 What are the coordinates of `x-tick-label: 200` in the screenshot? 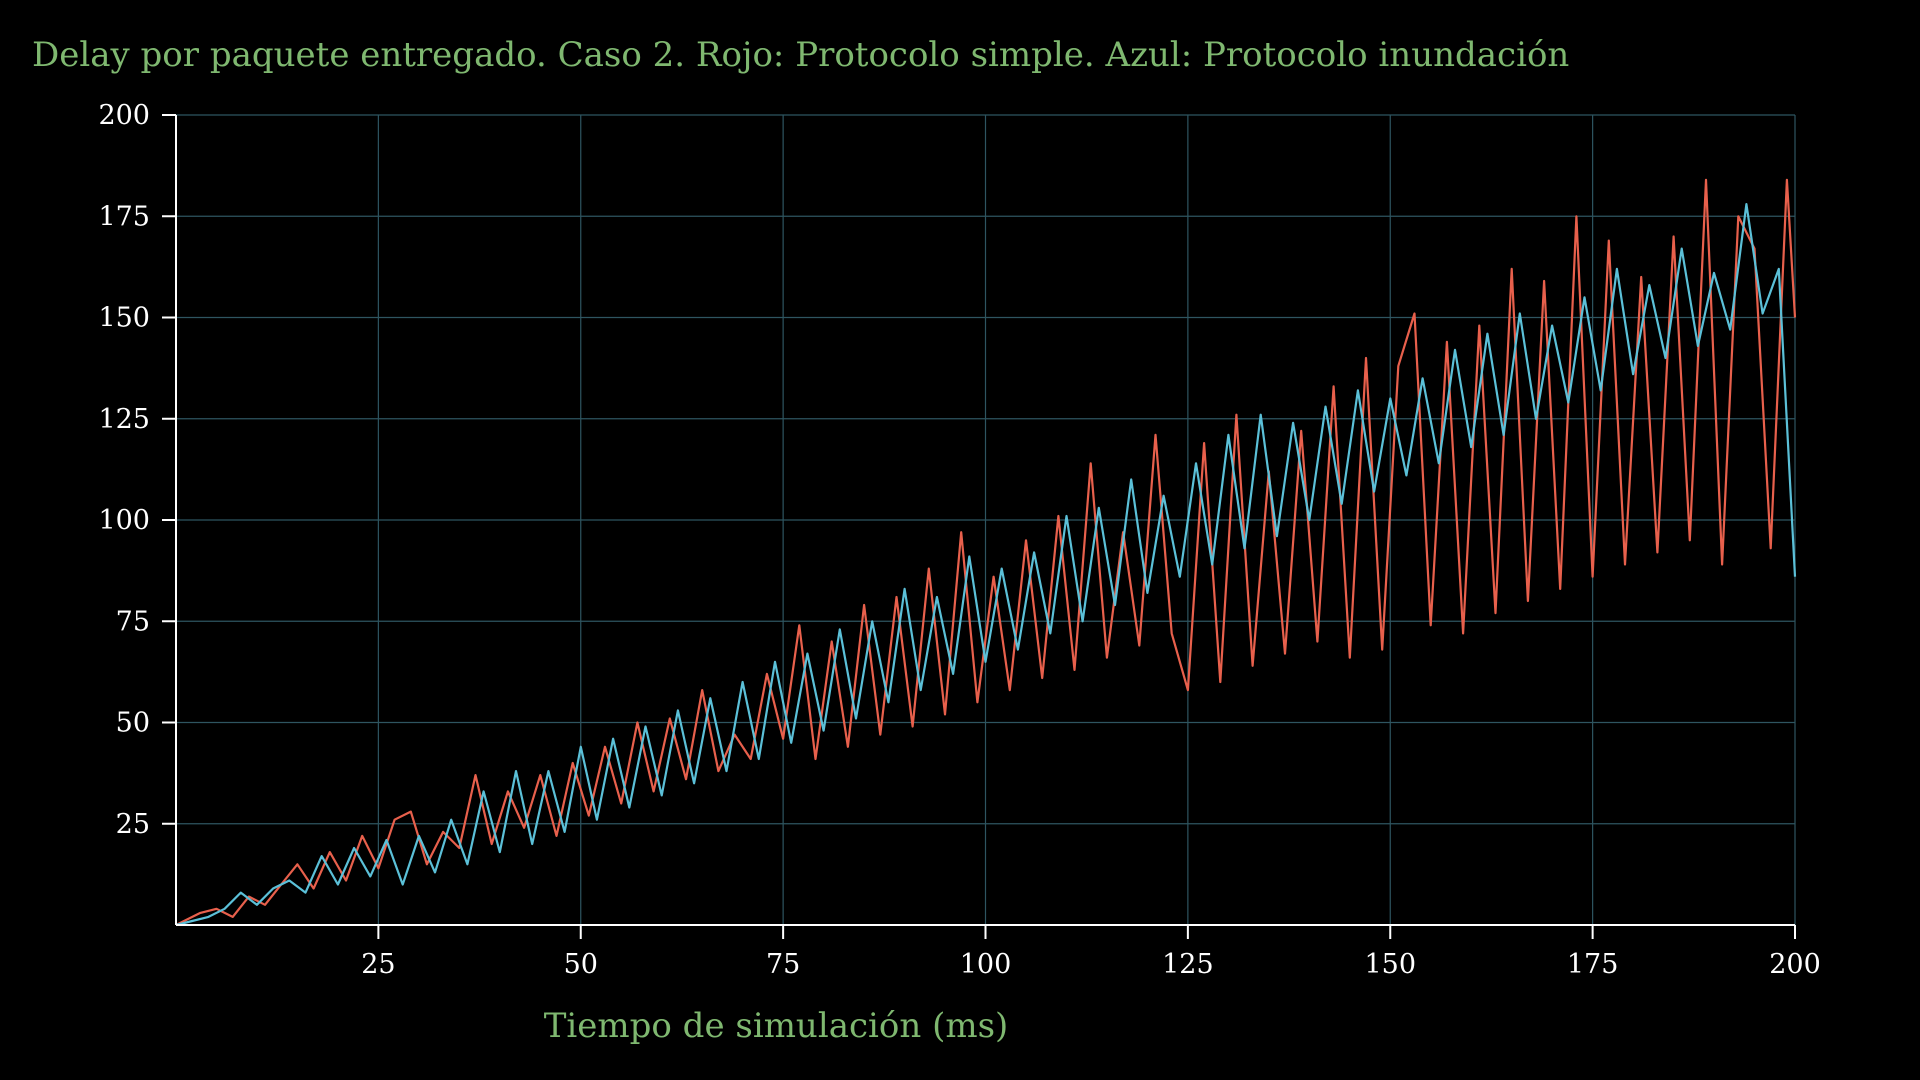 It's located at (1795, 964).